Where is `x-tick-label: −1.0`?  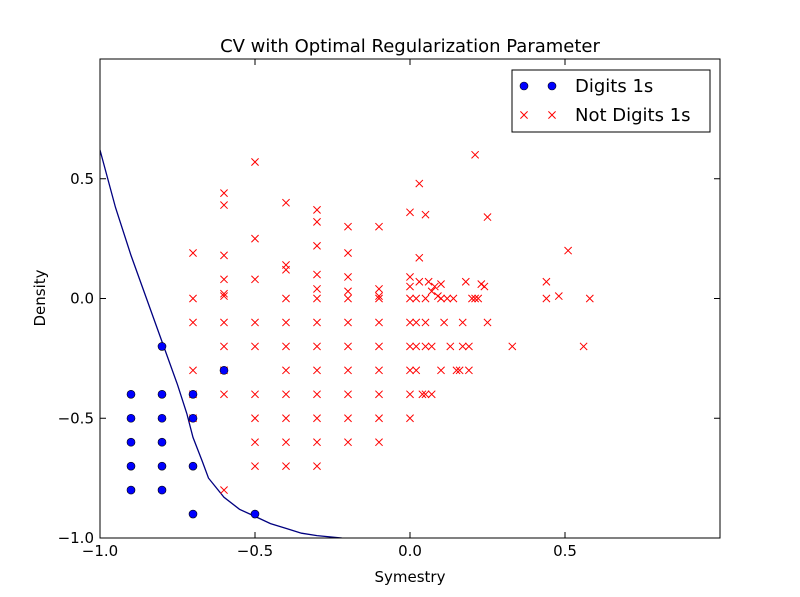 x-tick-label: −1.0 is located at coordinates (100, 551).